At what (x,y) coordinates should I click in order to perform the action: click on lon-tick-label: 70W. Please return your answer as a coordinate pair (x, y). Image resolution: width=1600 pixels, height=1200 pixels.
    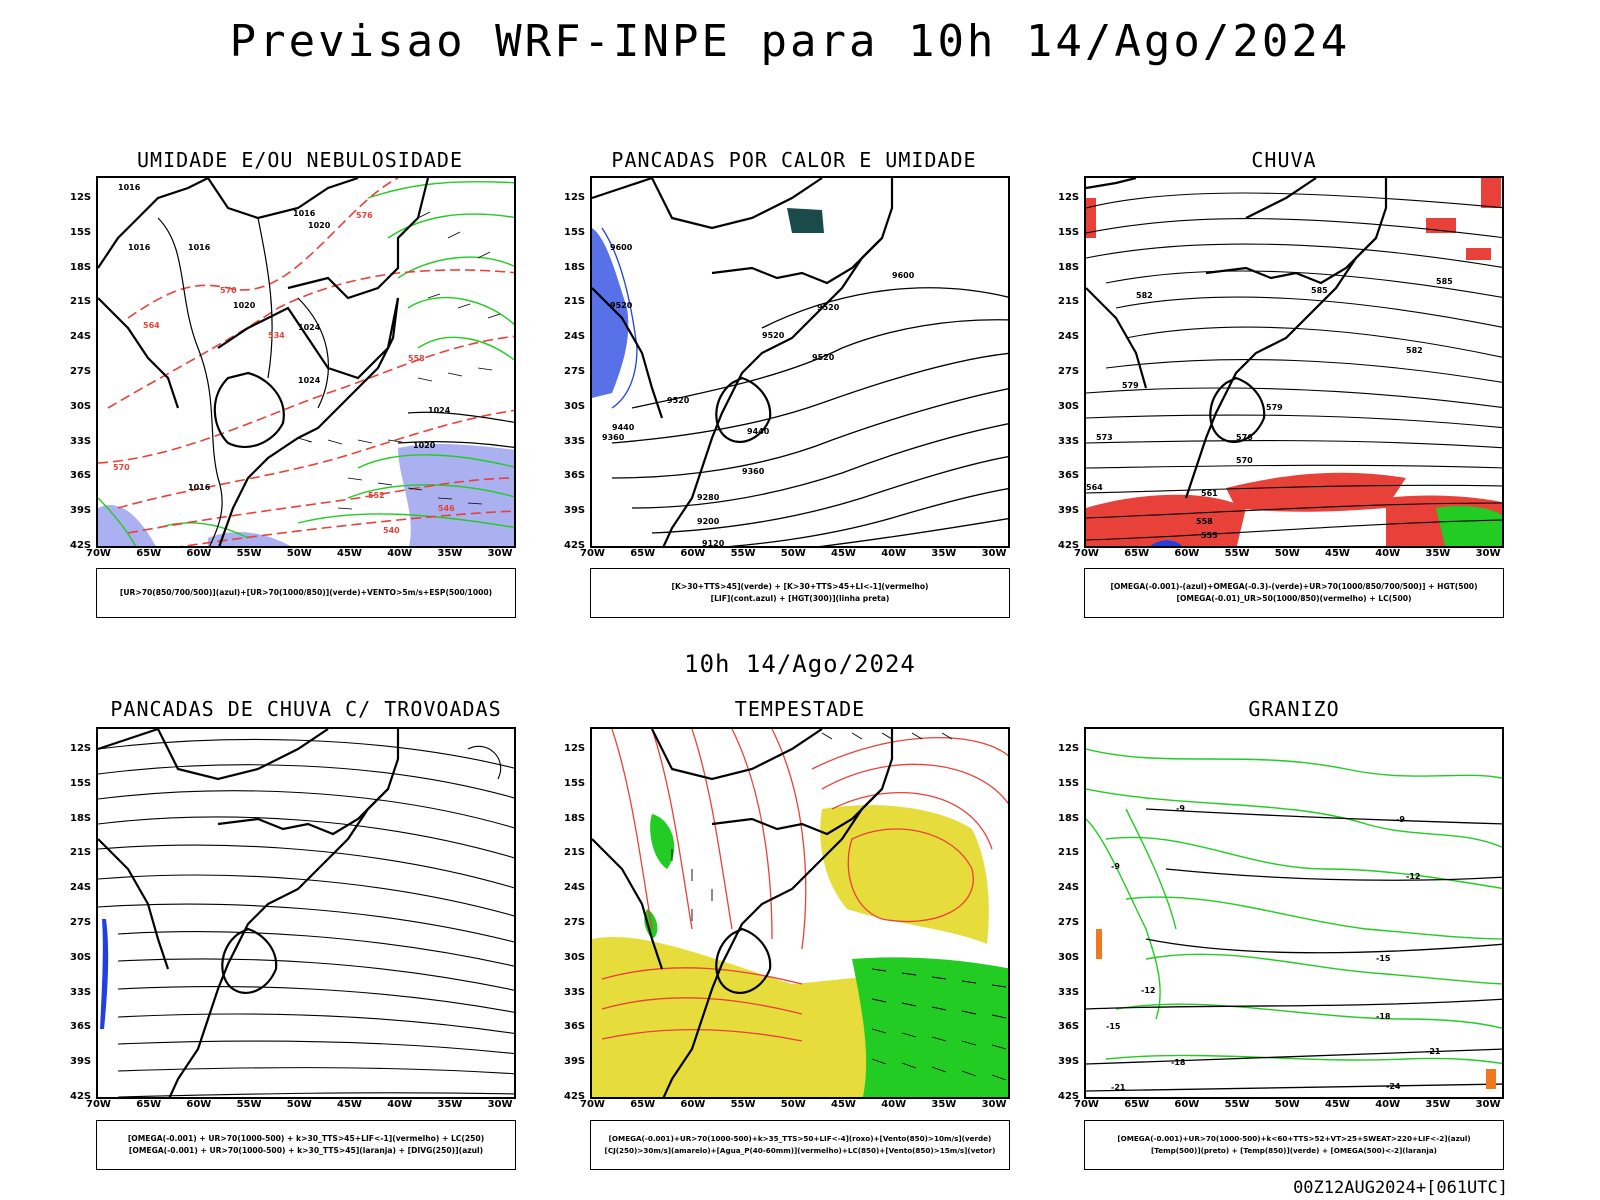
    Looking at the image, I should click on (592, 553).